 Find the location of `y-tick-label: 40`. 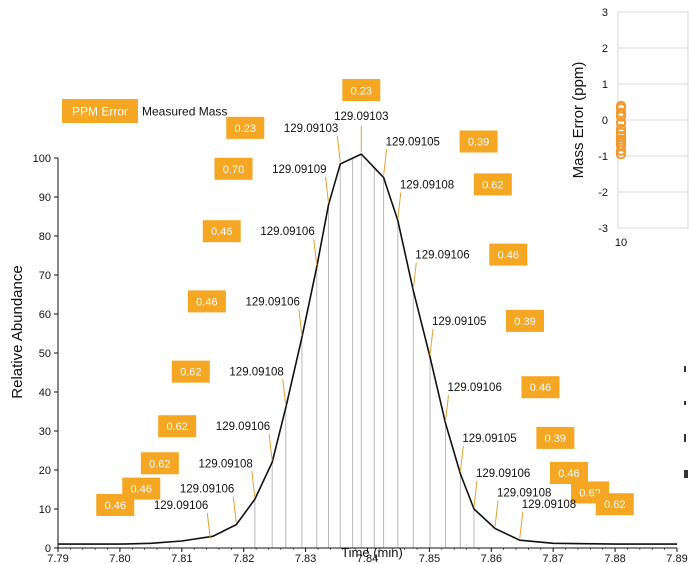

y-tick-label: 40 is located at coordinates (45, 393).